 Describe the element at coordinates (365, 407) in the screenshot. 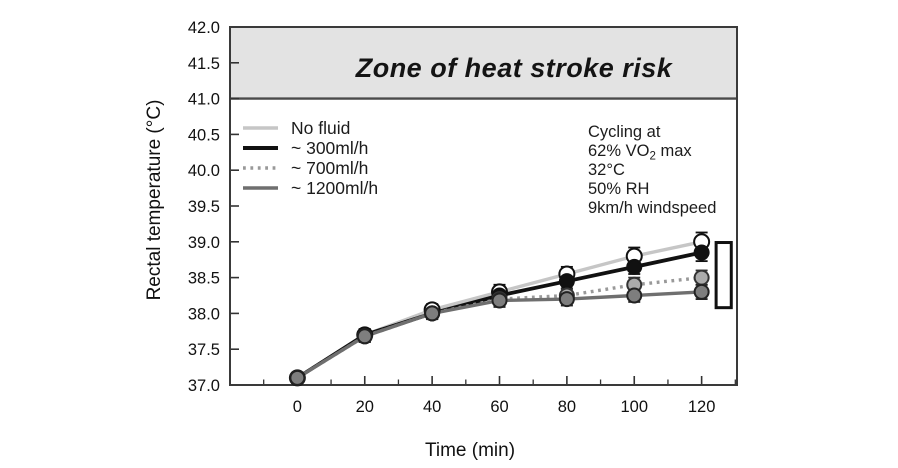

I see `x-tick-label: 20` at that location.